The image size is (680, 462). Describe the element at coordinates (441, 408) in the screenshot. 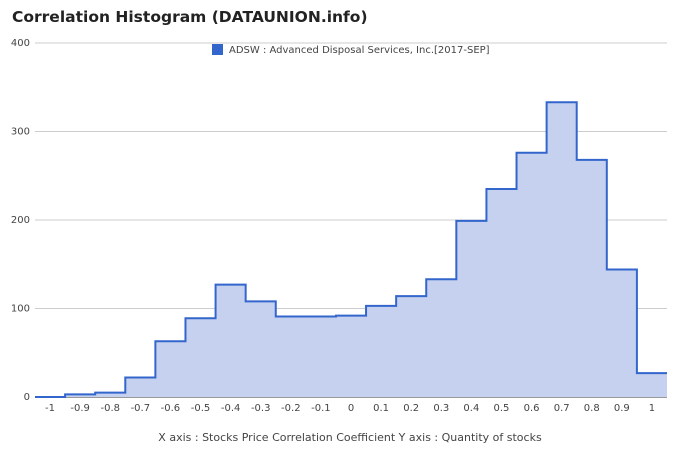

I see `x-tick-label: 0.3` at that location.